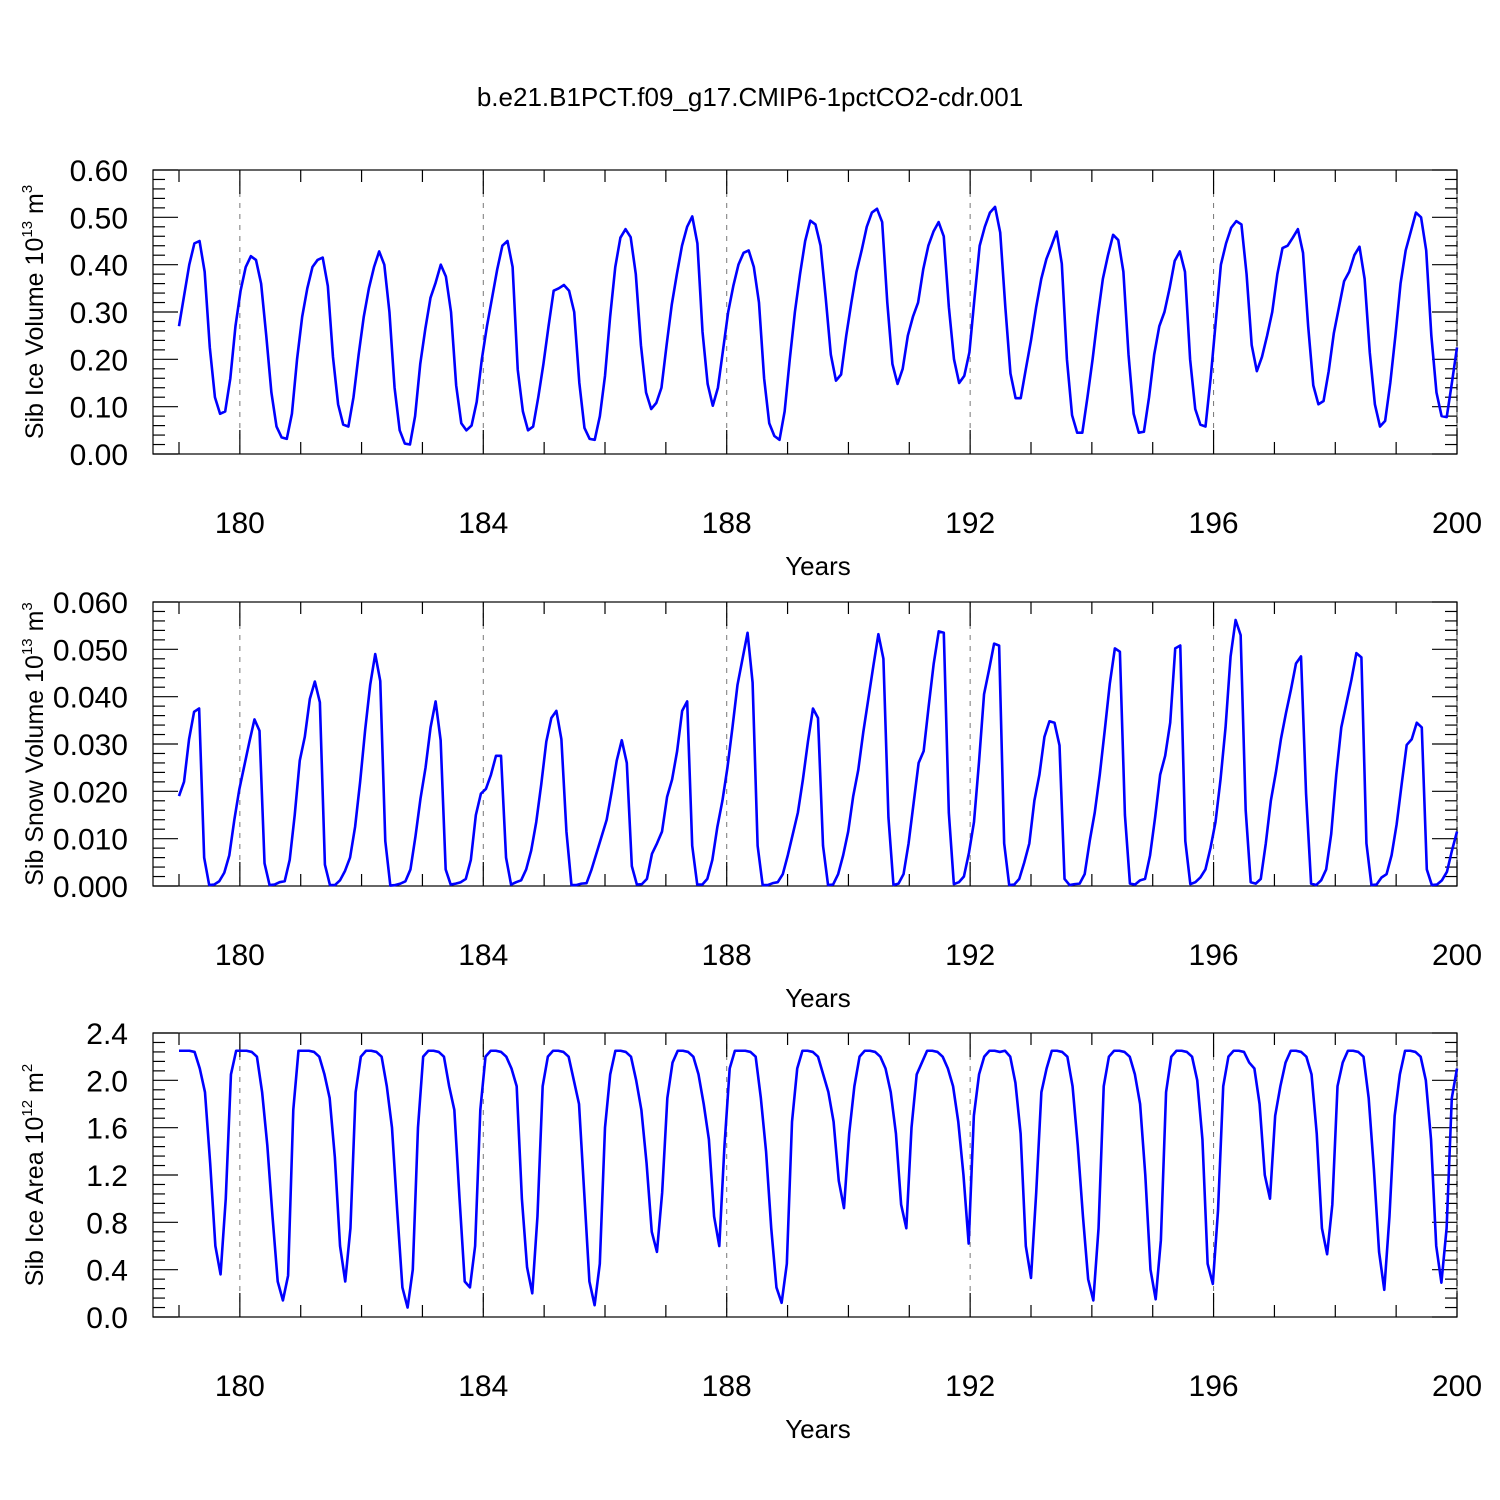 The height and width of the screenshot is (1500, 1500). Describe the element at coordinates (27, 1108) in the screenshot. I see `y-axis-label-yunit-exp: 12` at that location.